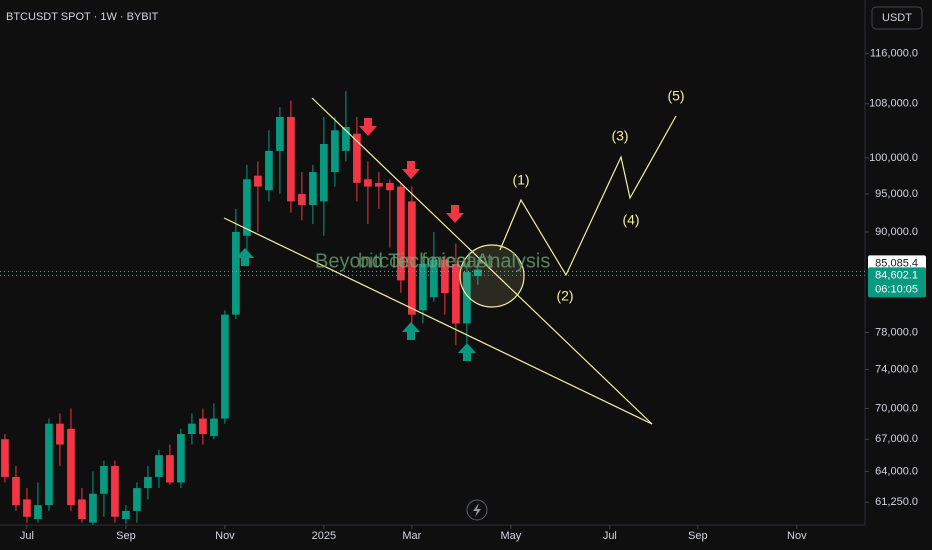  Describe the element at coordinates (324, 536) in the screenshot. I see `x-tick-label: 2025` at that location.